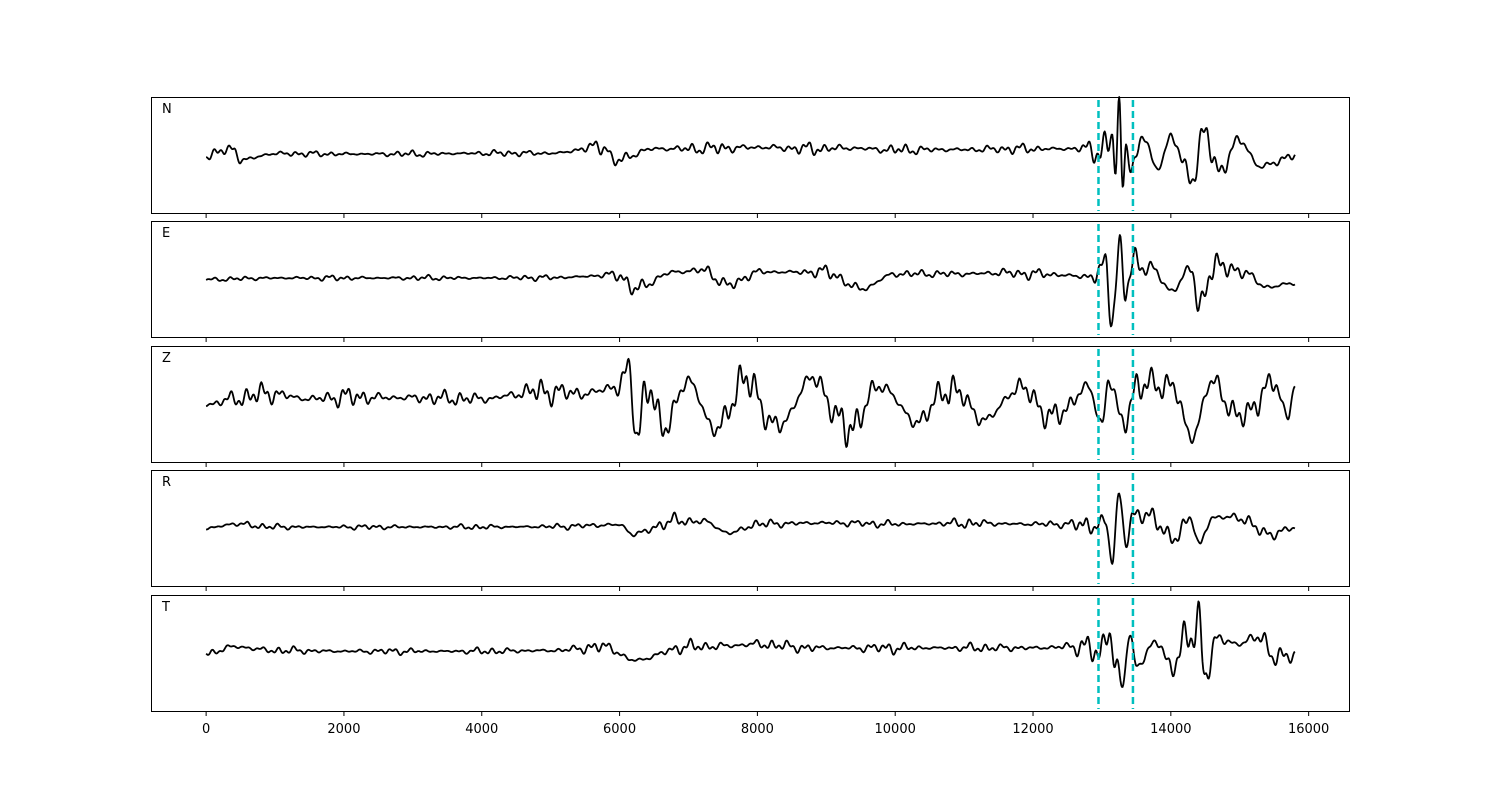 The height and width of the screenshot is (800, 1500). What do you see at coordinates (165, 607) in the screenshot?
I see `panel-label: T` at bounding box center [165, 607].